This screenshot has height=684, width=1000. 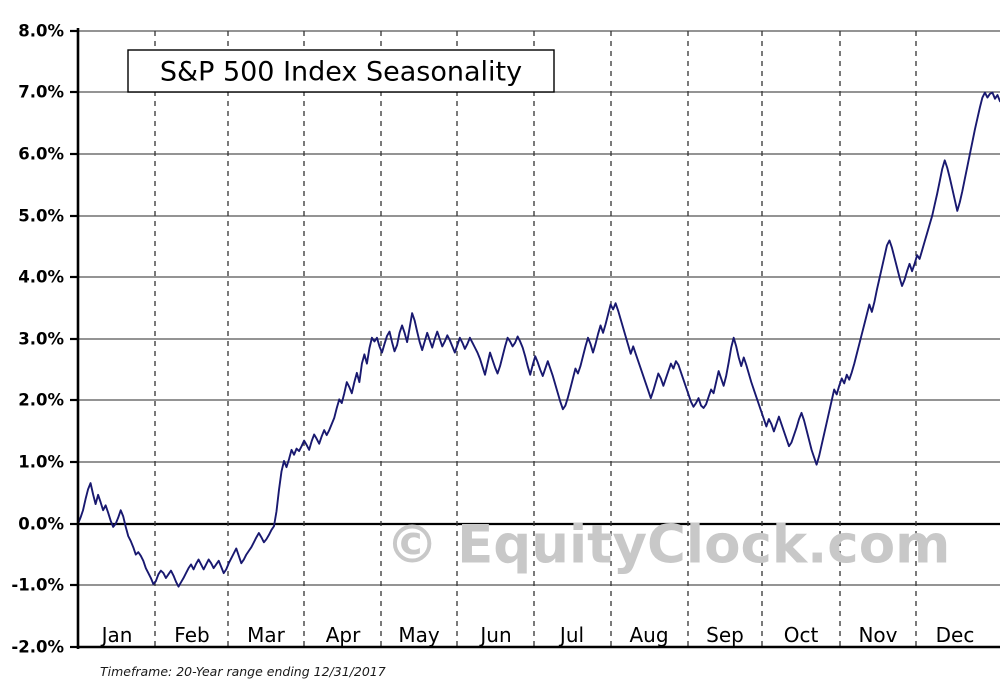 I want to click on watermark-text: © EquityClock.com, so click(x=668, y=545).